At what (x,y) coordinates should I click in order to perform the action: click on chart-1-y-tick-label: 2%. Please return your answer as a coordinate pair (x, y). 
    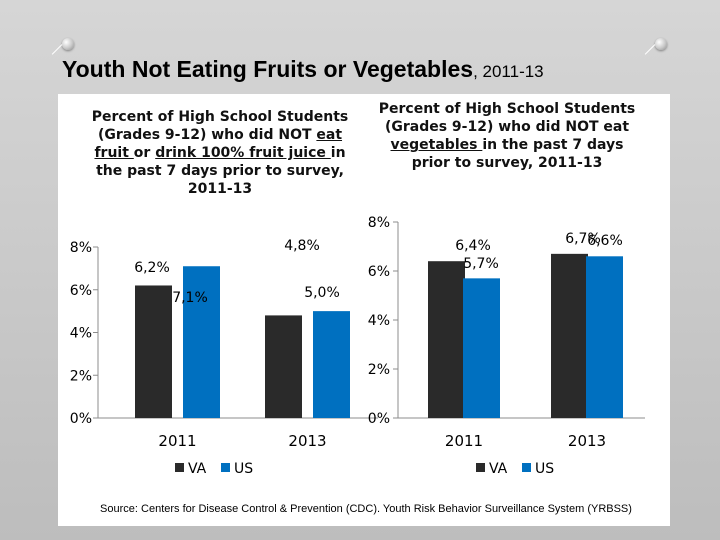
    Looking at the image, I should click on (81, 376).